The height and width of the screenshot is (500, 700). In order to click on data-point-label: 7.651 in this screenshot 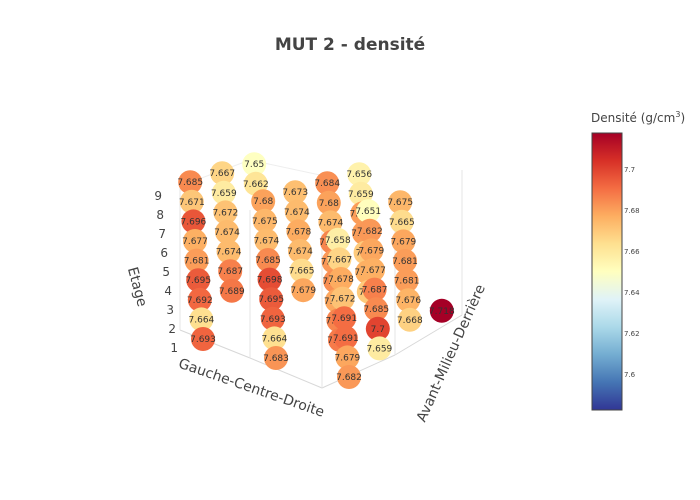, I will do `click(368, 212)`.